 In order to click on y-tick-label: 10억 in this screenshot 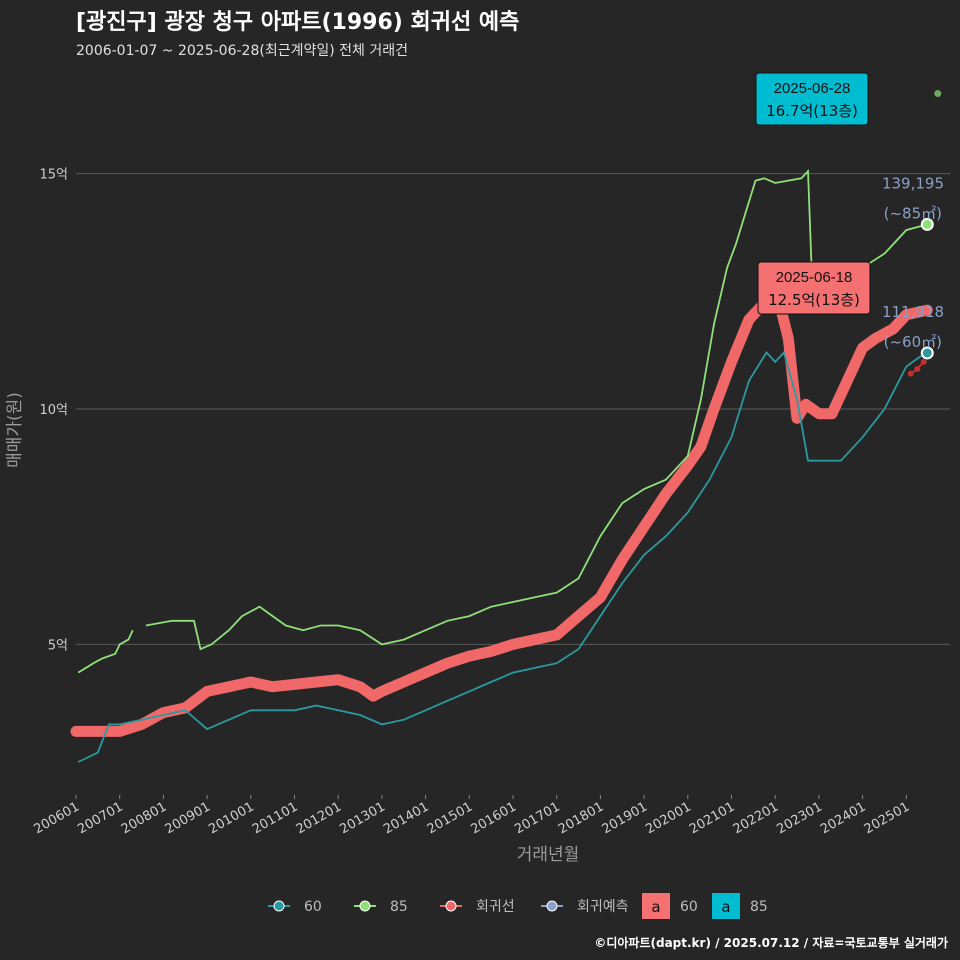, I will do `click(53, 410)`.